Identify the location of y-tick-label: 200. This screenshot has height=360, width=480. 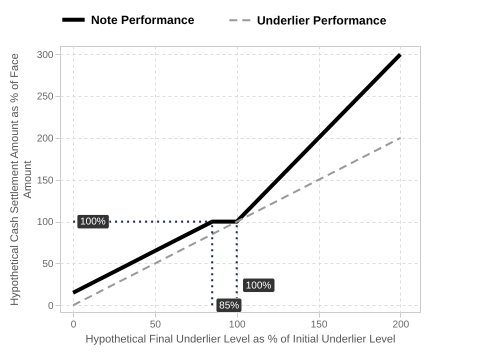
(45, 139).